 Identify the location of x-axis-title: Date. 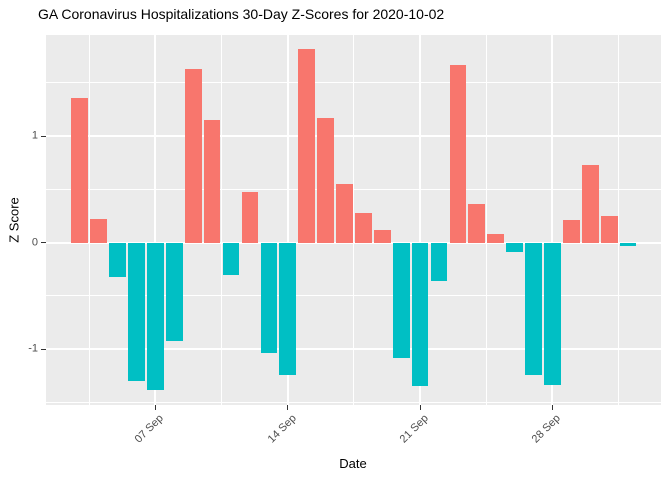
(353, 463).